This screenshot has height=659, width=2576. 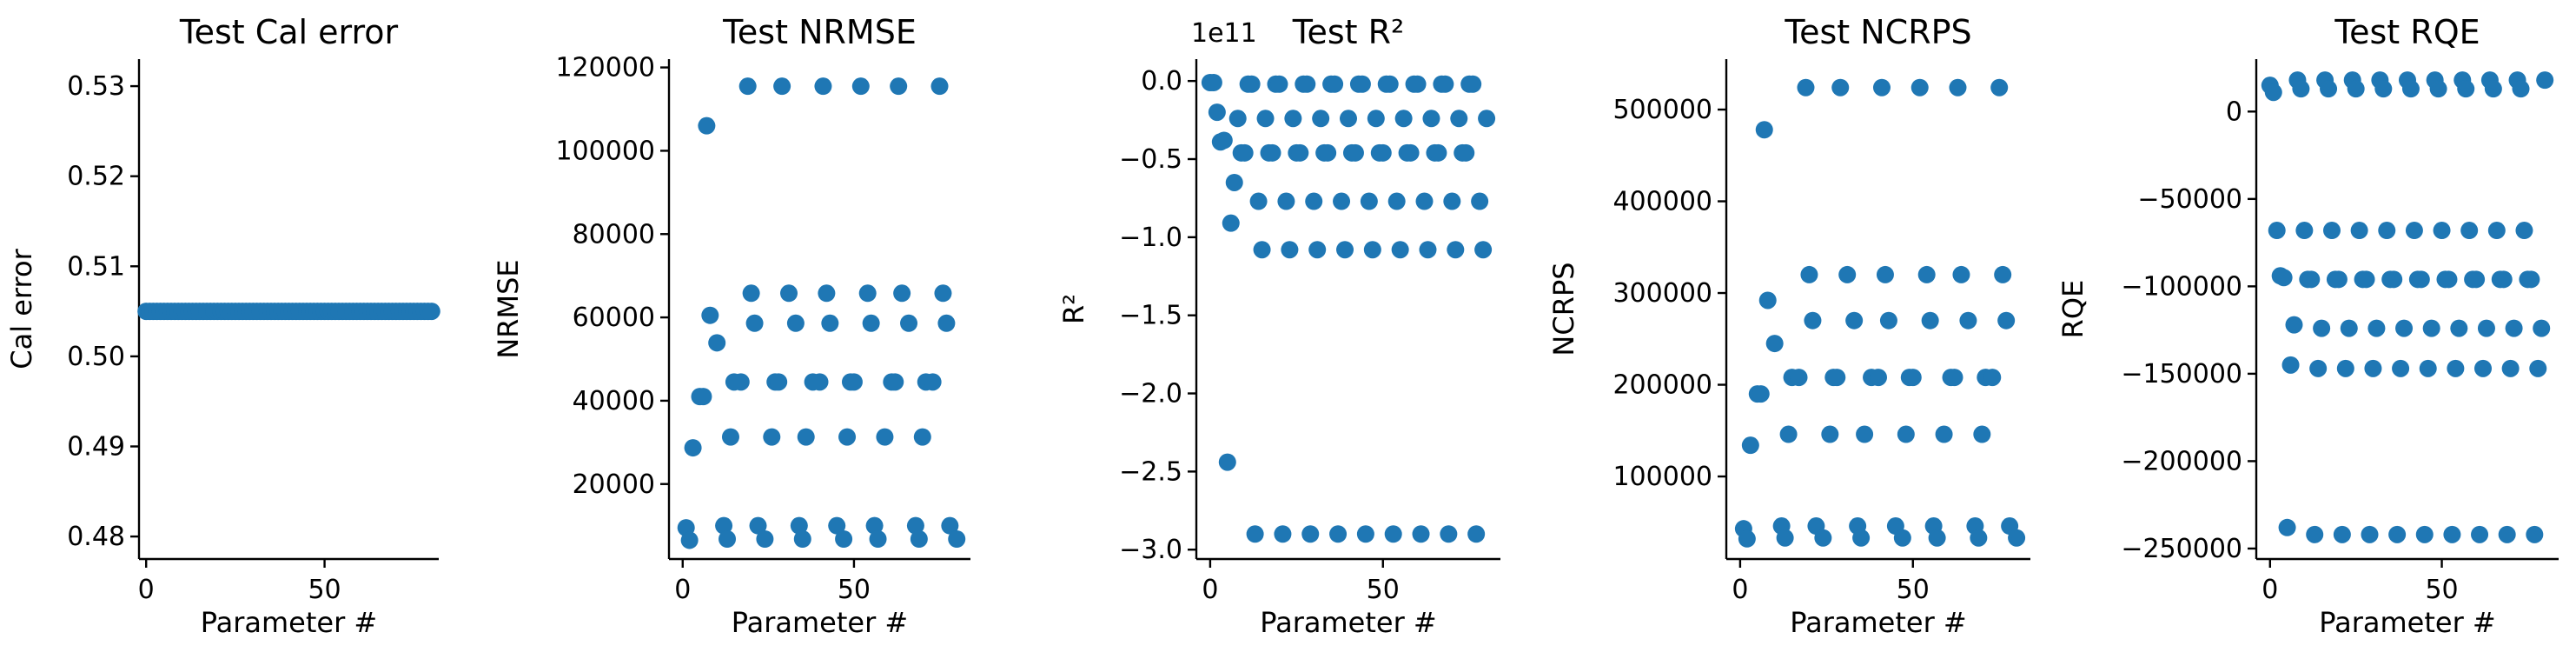 I want to click on y-tick-label: −2.0, so click(x=1150, y=394).